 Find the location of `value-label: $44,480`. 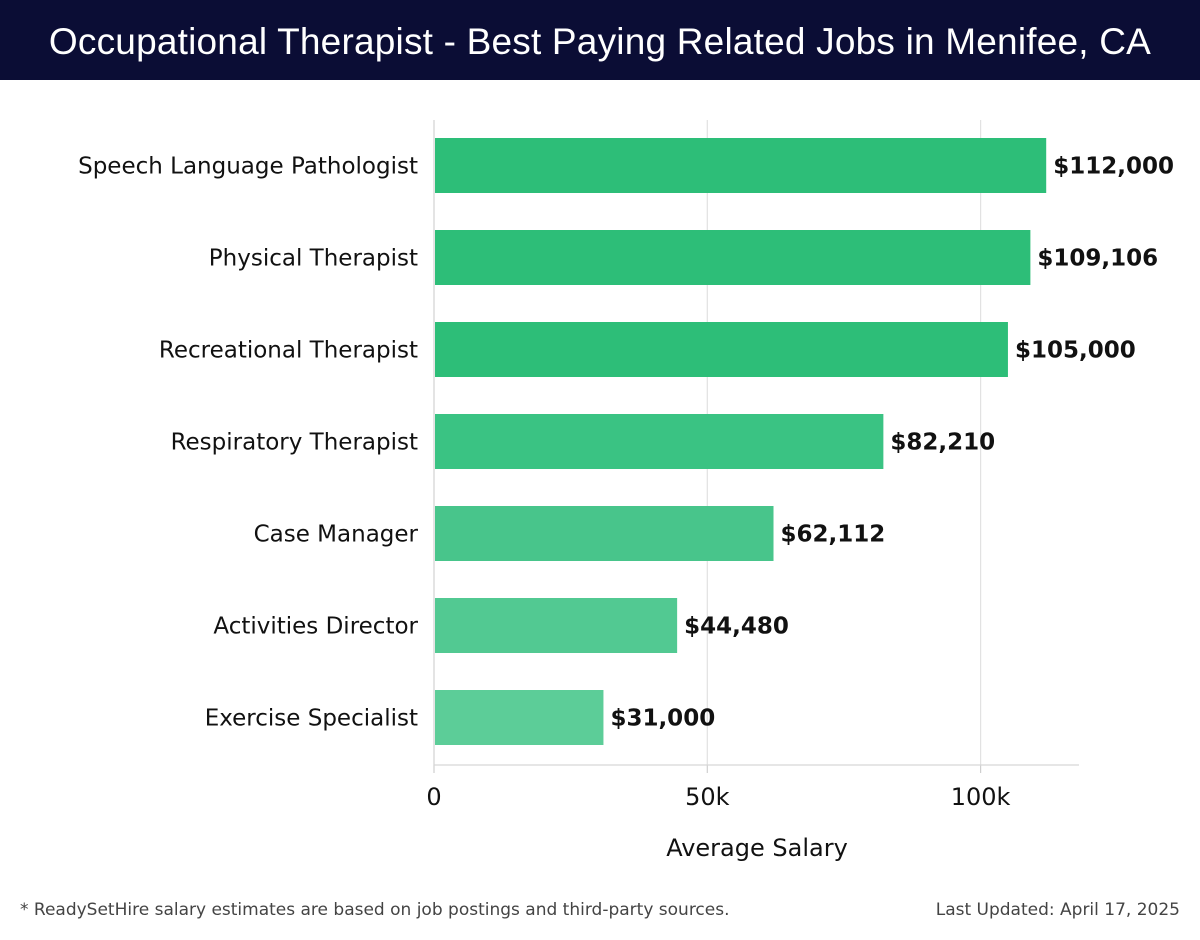

value-label: $44,480 is located at coordinates (736, 627).